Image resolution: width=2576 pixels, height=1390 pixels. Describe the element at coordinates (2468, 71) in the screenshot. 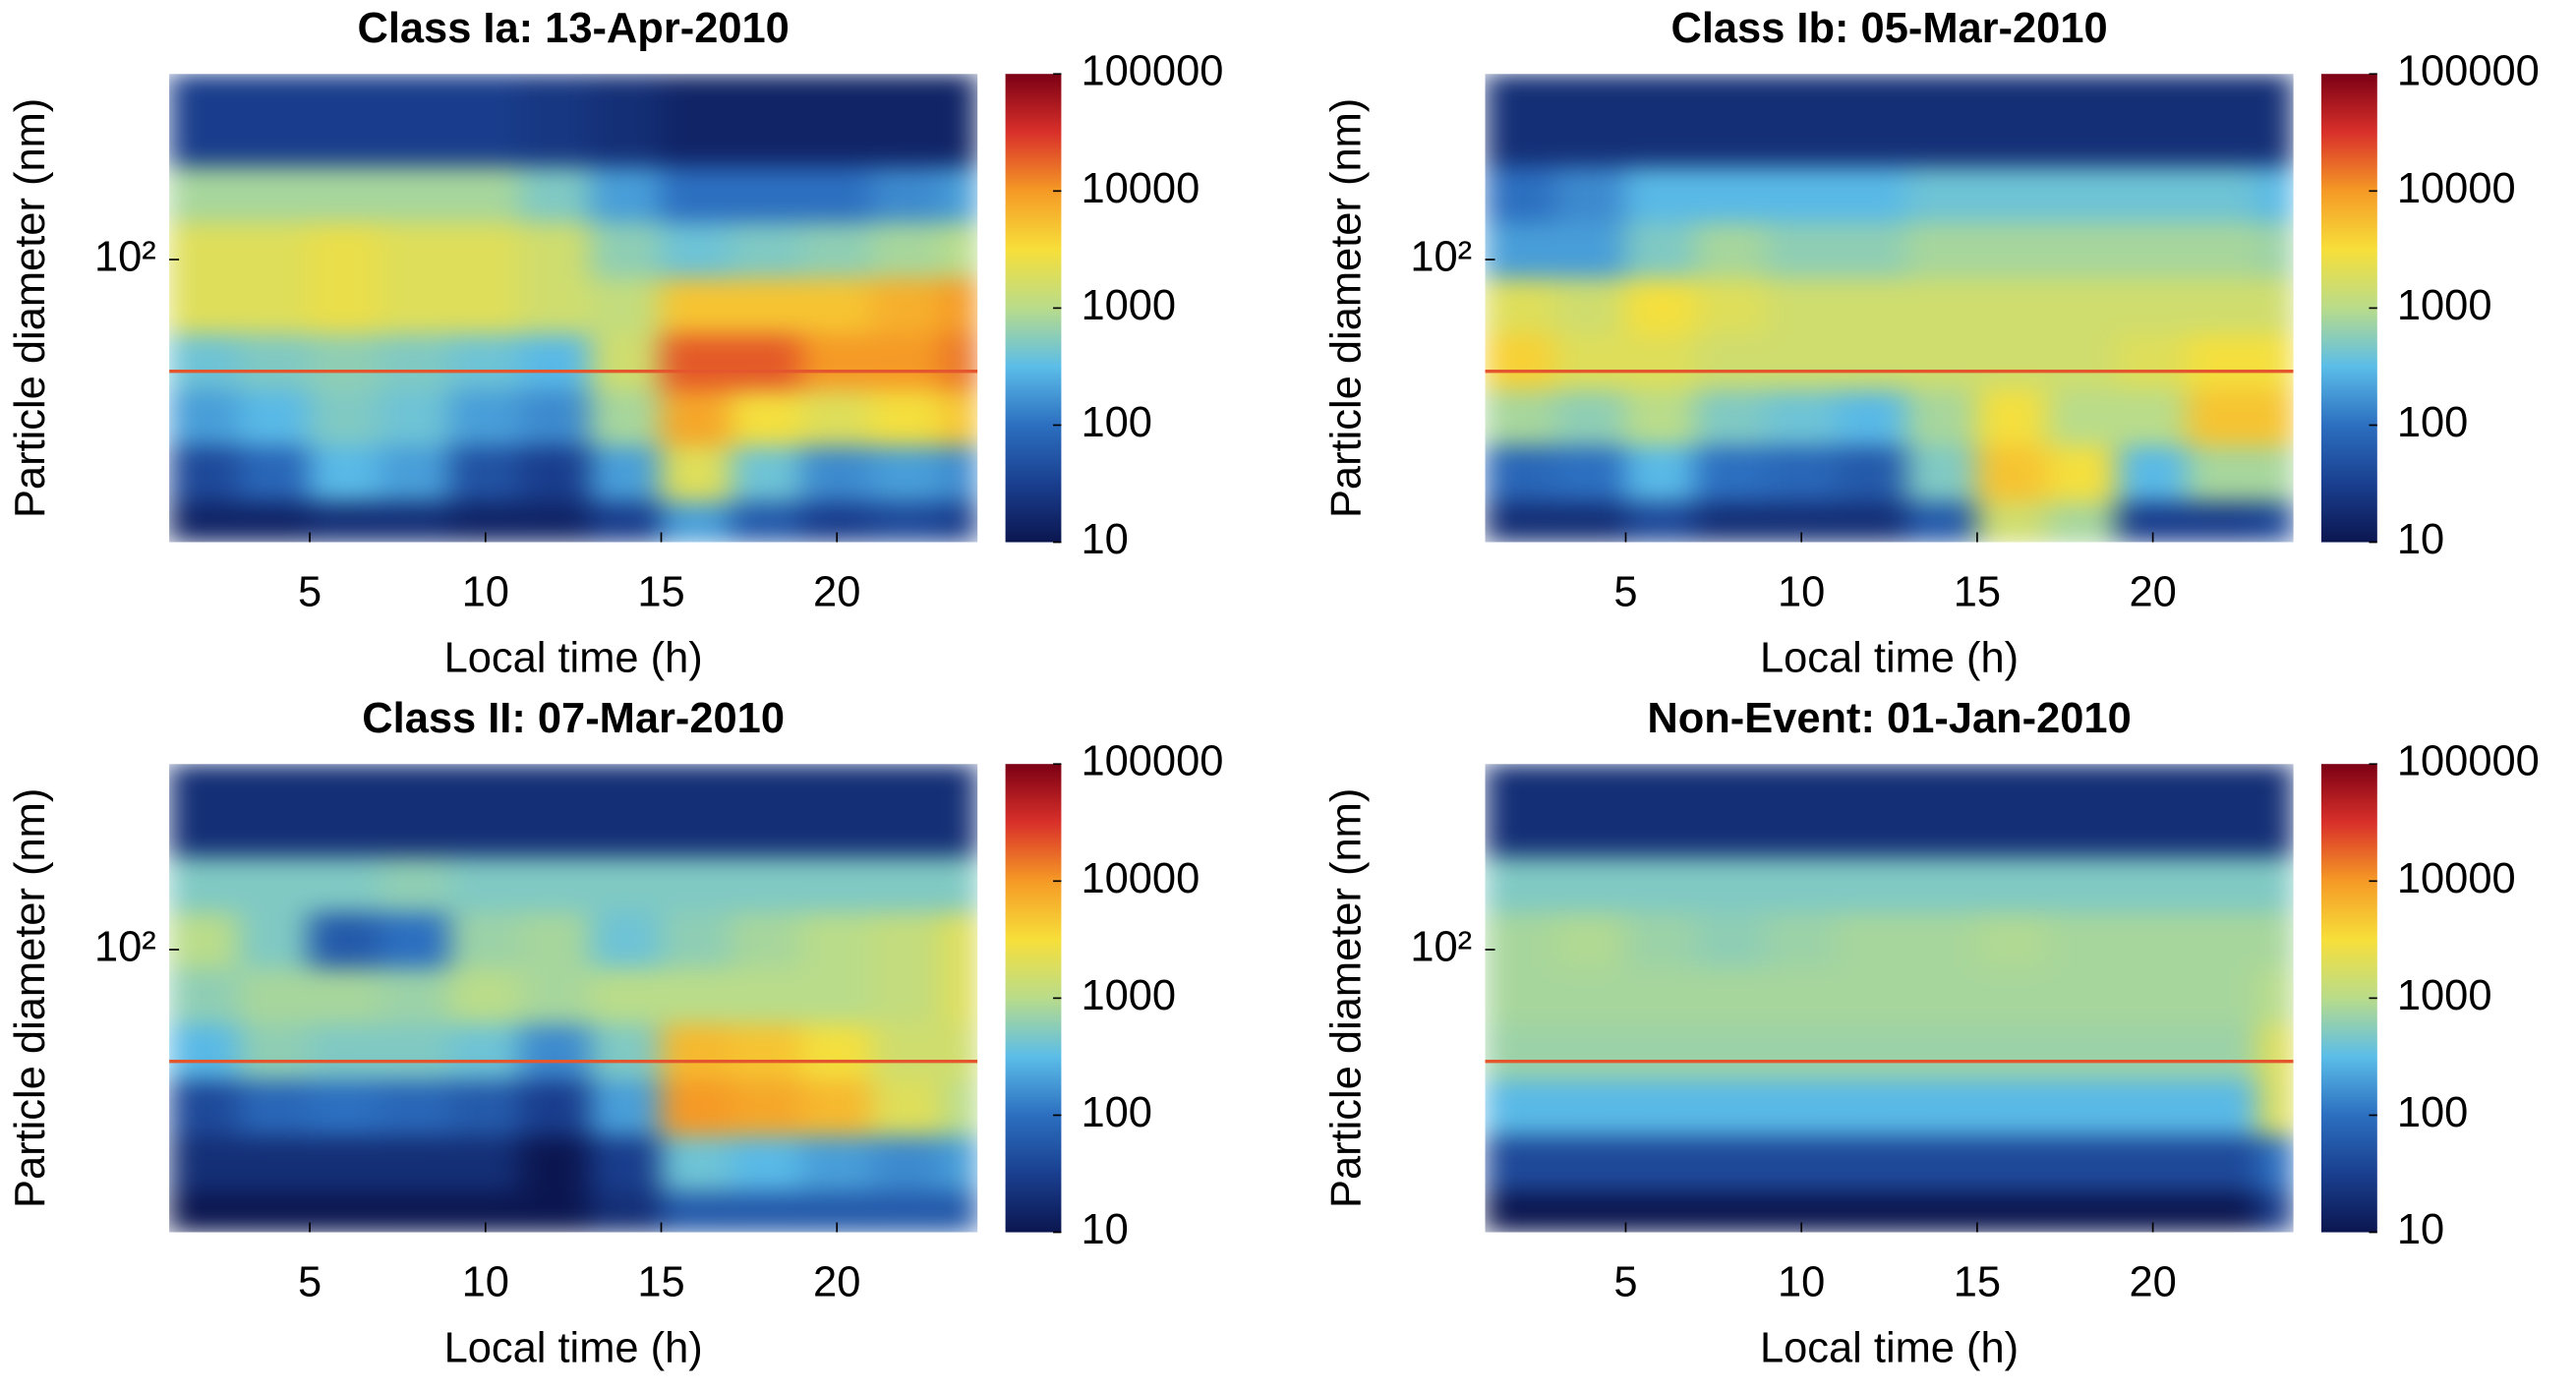

I see `colorbar-tick-label: 100000` at that location.